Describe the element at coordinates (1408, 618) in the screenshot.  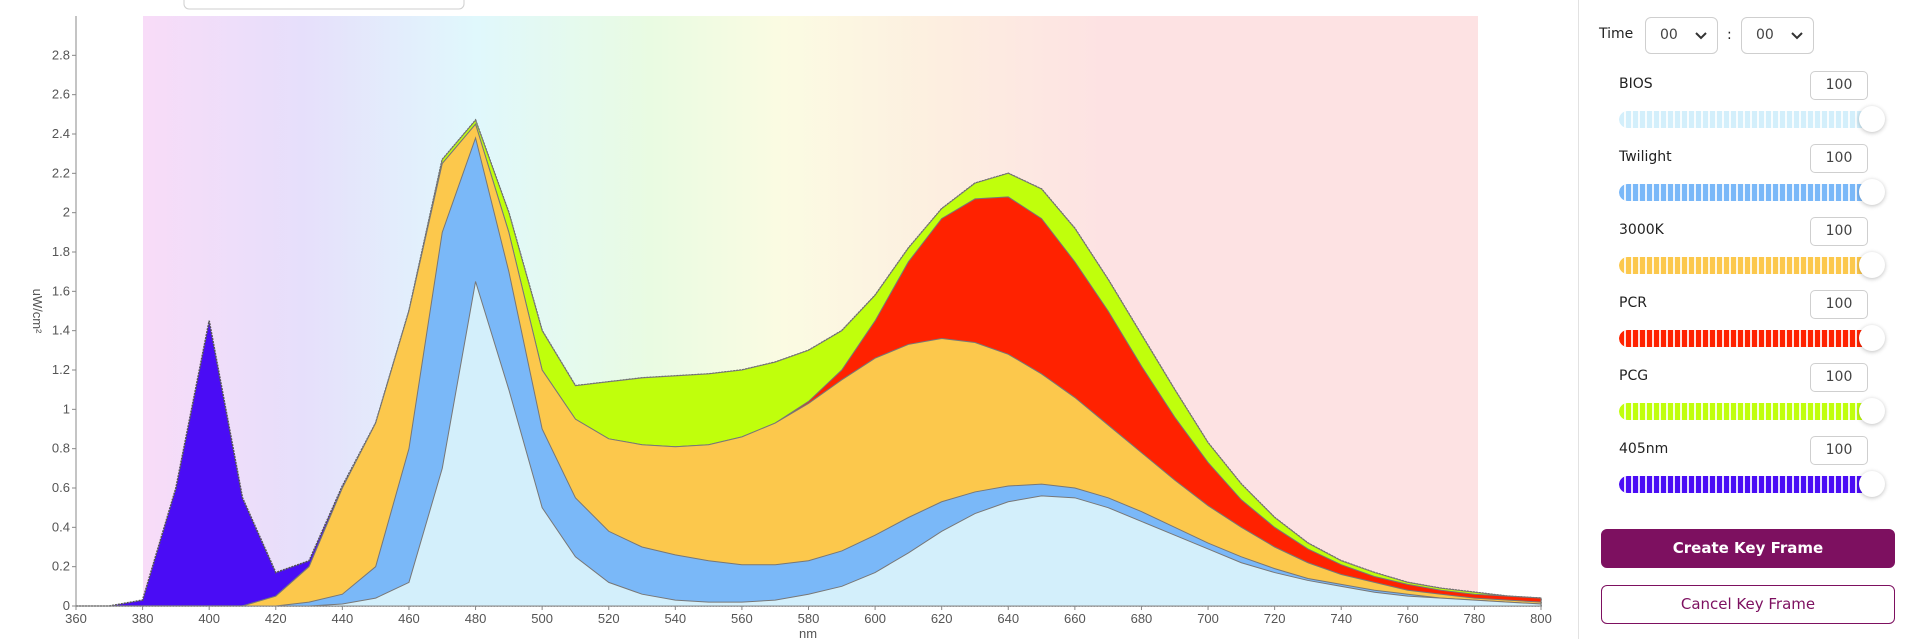
I see `x-tick-label: 760` at that location.